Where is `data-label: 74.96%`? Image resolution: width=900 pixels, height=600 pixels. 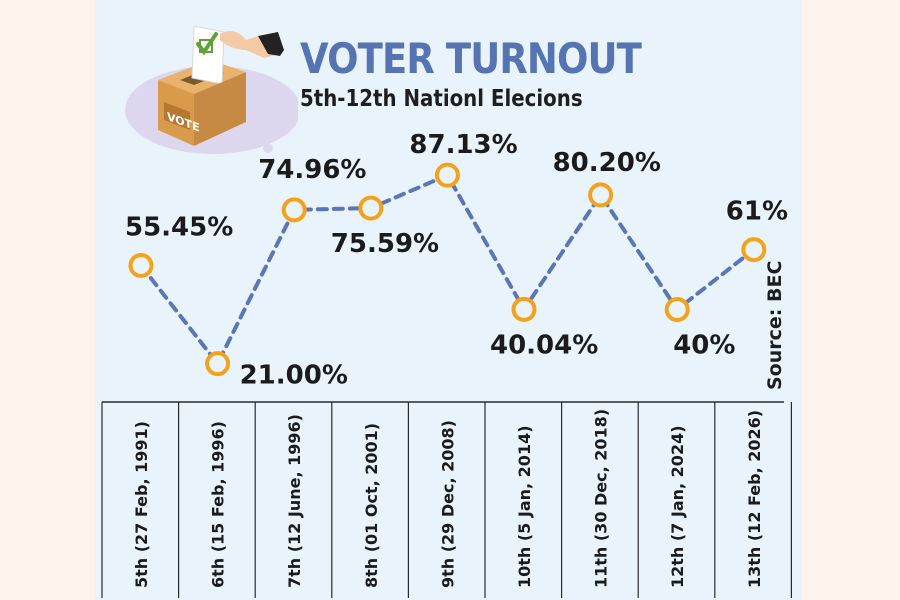
data-label: 74.96% is located at coordinates (312, 170).